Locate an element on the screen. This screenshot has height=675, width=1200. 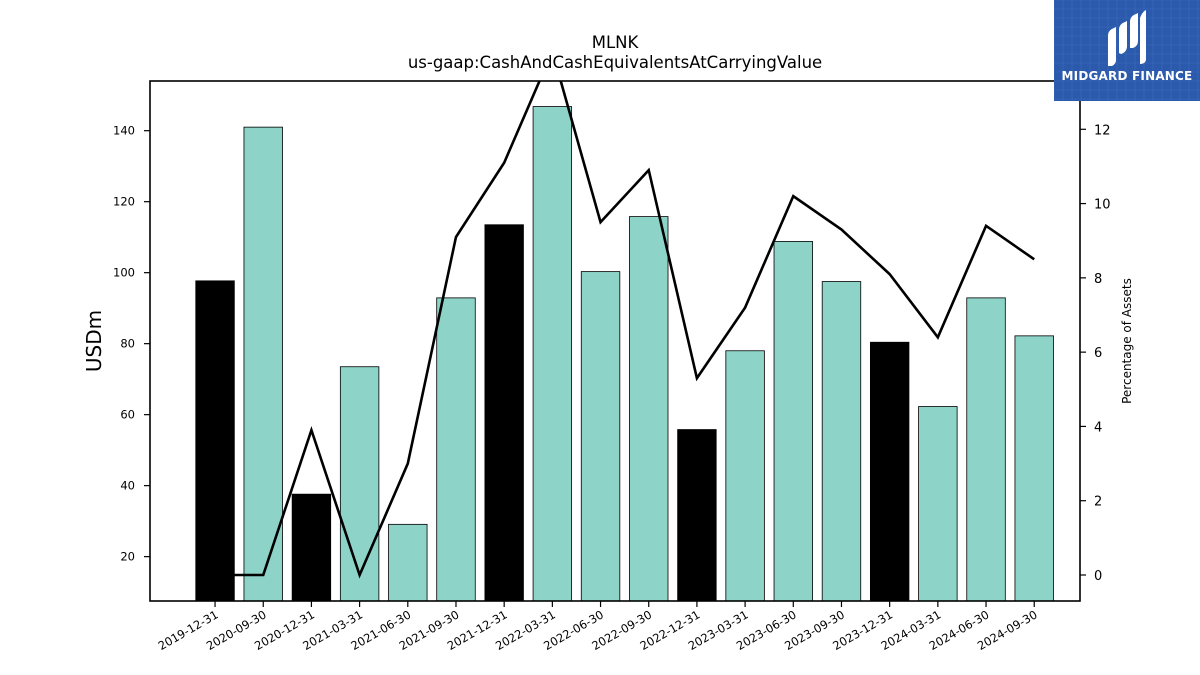
y-tick-label: 60 is located at coordinates (127, 415).